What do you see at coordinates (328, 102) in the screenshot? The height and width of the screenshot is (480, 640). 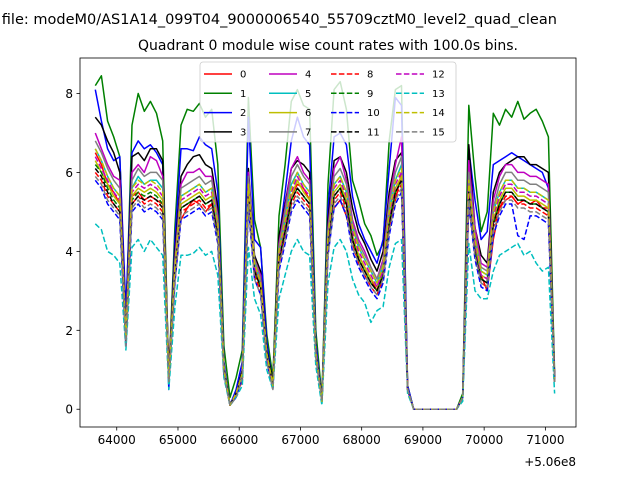 I see `legend-box` at bounding box center [328, 102].